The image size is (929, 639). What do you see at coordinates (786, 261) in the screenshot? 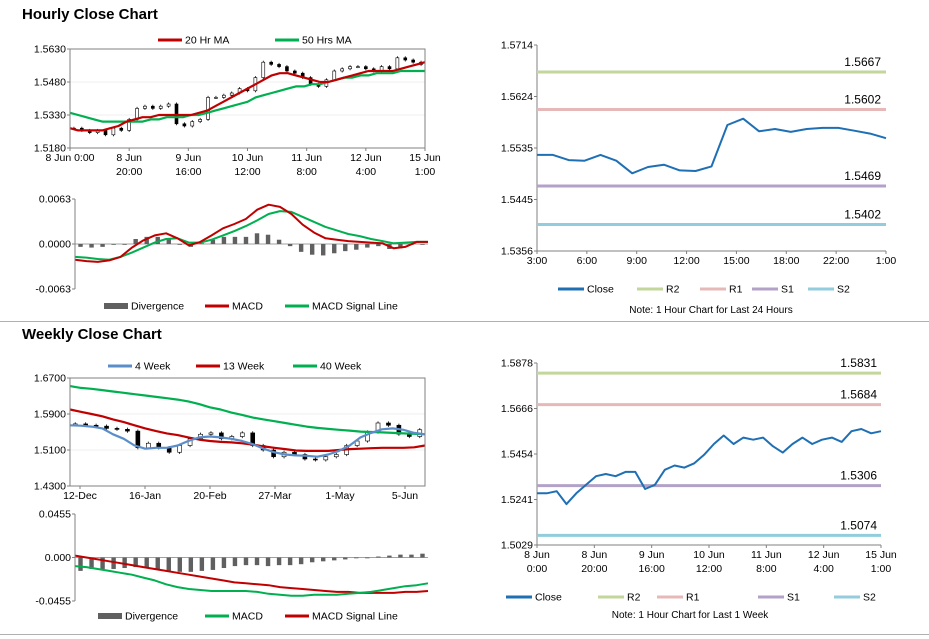
I see `hourly-levels-xtick: 18:00` at bounding box center [786, 261].